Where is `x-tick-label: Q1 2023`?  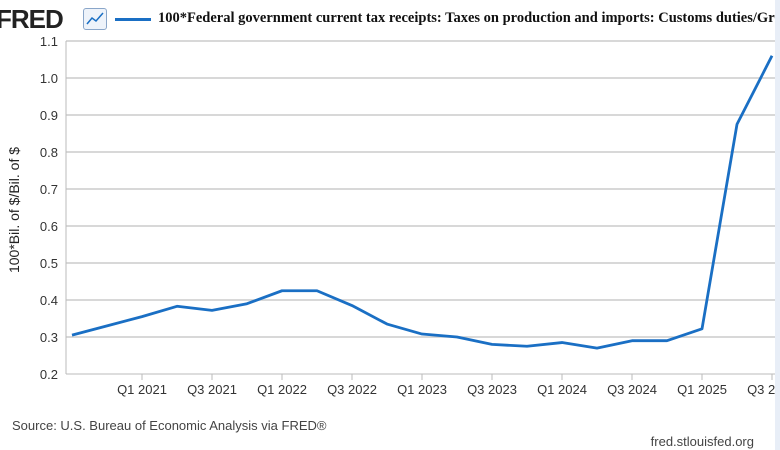 x-tick-label: Q1 2023 is located at coordinates (422, 389).